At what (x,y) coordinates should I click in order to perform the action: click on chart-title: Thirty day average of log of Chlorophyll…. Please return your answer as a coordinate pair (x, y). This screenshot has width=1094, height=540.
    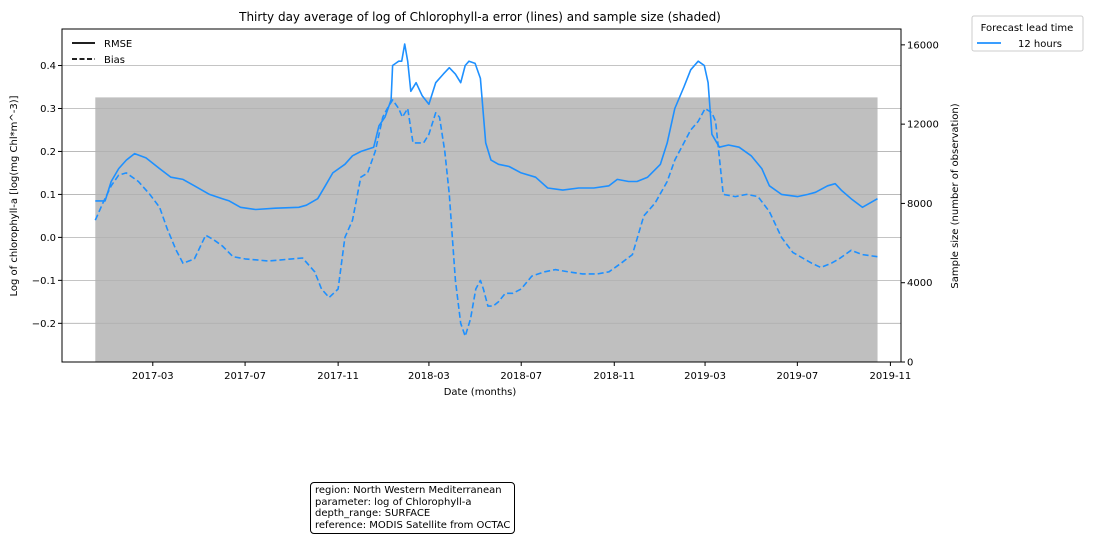
    Looking at the image, I should click on (479, 17).